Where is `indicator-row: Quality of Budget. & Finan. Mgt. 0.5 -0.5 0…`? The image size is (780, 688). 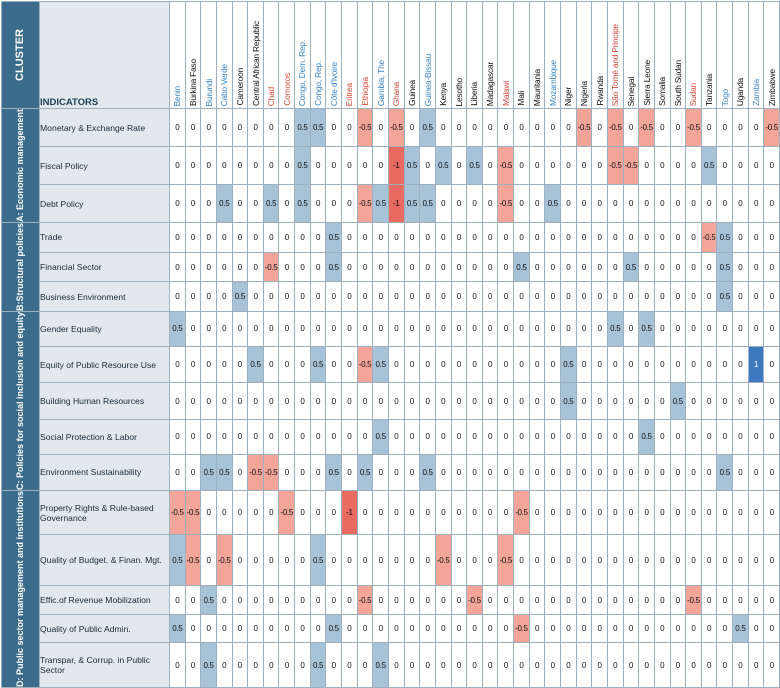
indicator-row: Quality of Budget. & Finan. Mgt. 0.5 -0.5 0… is located at coordinates (391, 560).